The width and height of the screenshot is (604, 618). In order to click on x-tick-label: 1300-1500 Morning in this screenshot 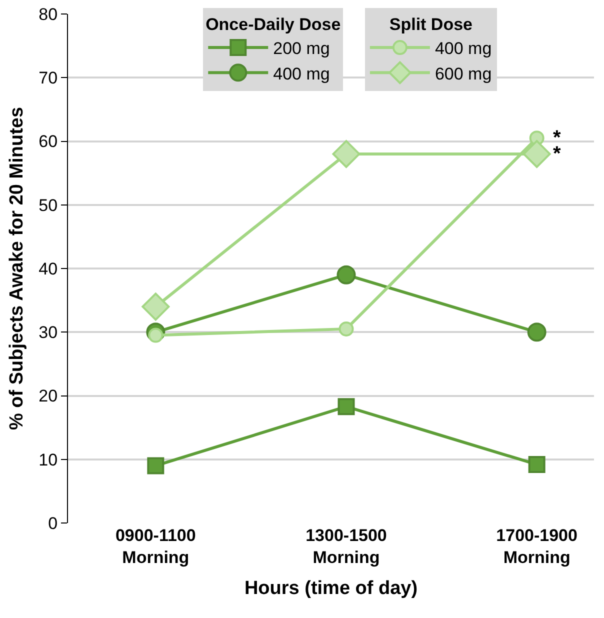, I will do `click(346, 547)`.